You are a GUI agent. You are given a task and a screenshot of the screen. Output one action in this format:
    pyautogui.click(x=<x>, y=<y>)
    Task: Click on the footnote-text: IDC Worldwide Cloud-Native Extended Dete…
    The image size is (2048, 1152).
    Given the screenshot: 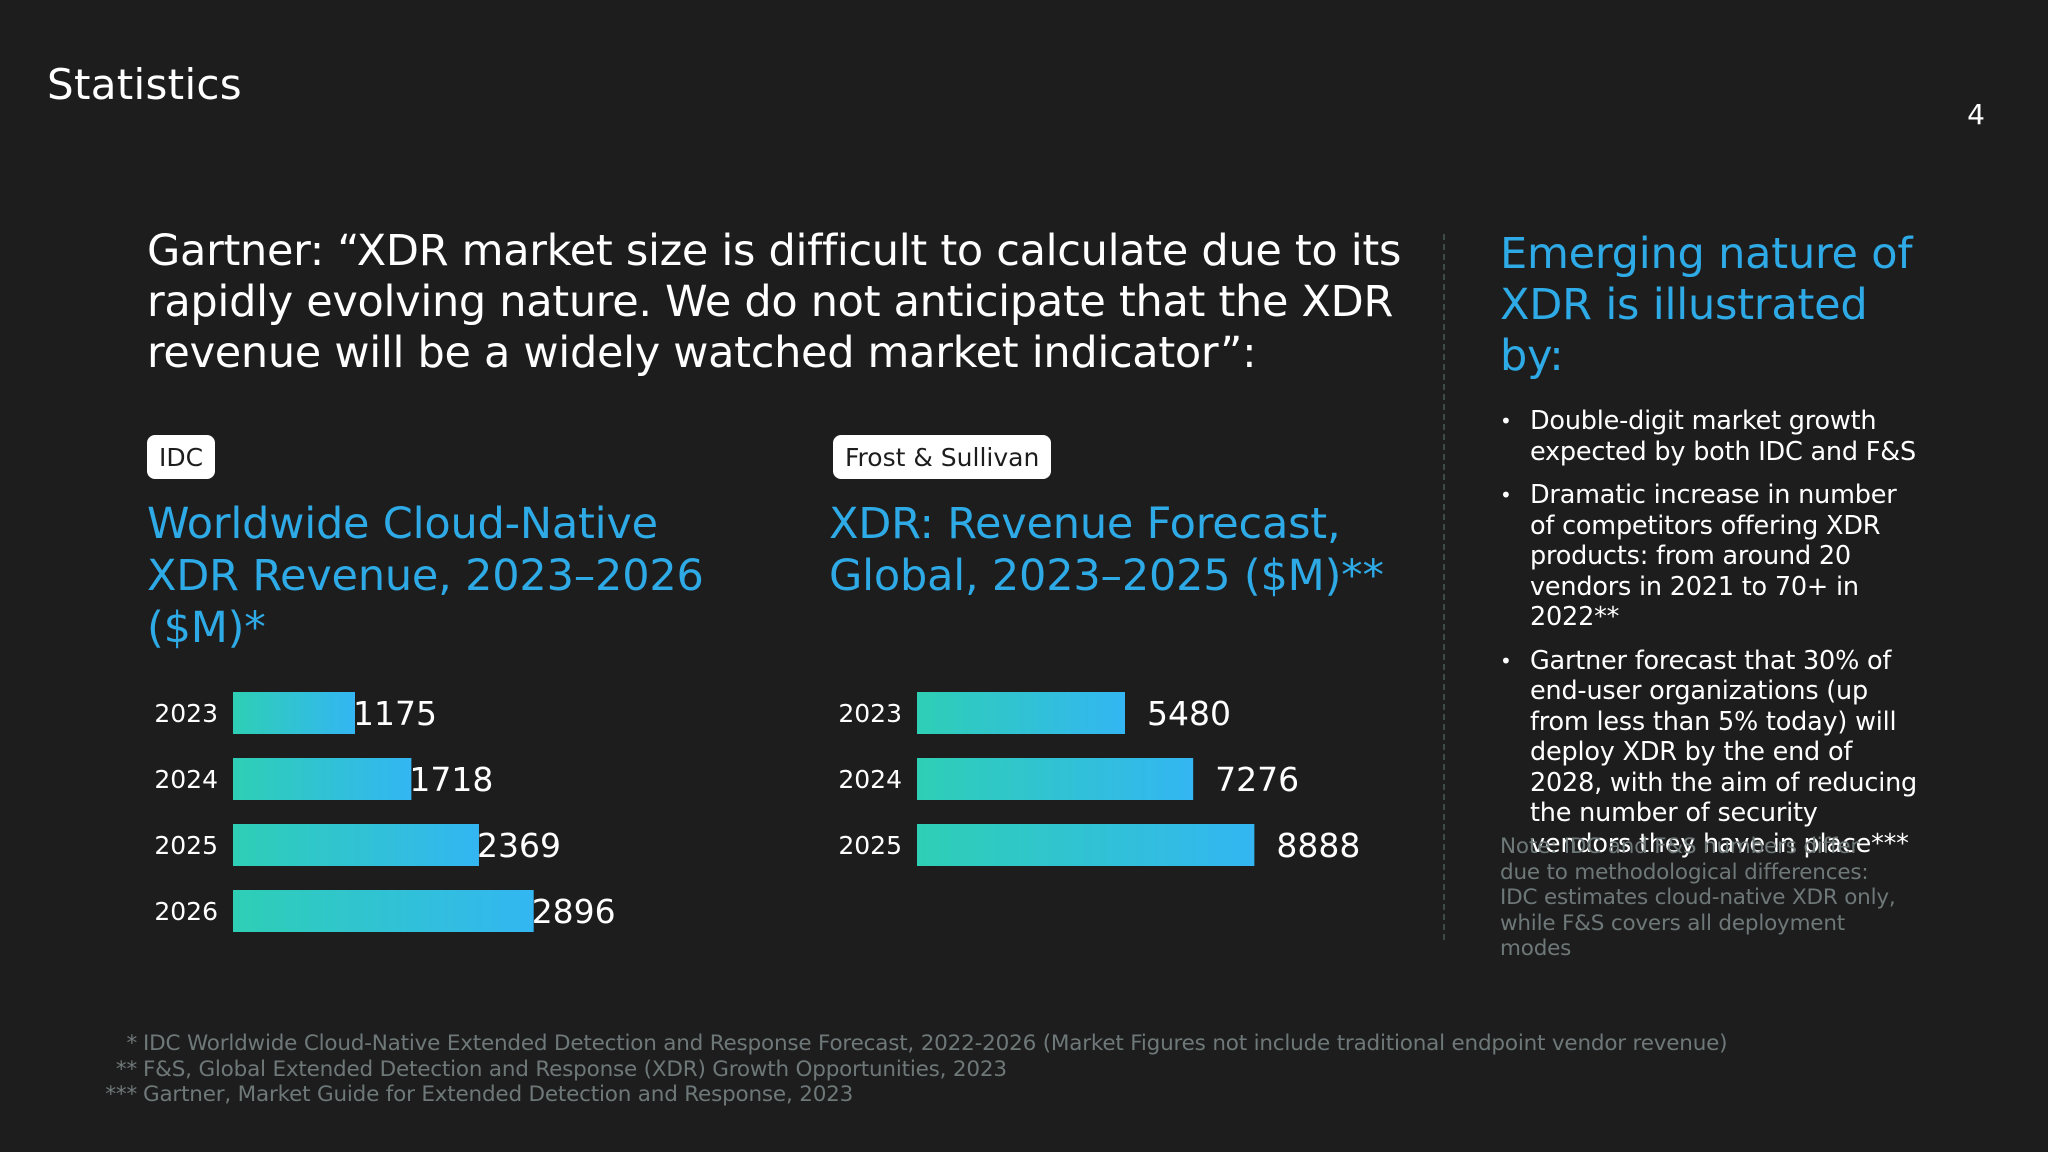 What is the action you would take?
    pyautogui.click(x=935, y=1043)
    